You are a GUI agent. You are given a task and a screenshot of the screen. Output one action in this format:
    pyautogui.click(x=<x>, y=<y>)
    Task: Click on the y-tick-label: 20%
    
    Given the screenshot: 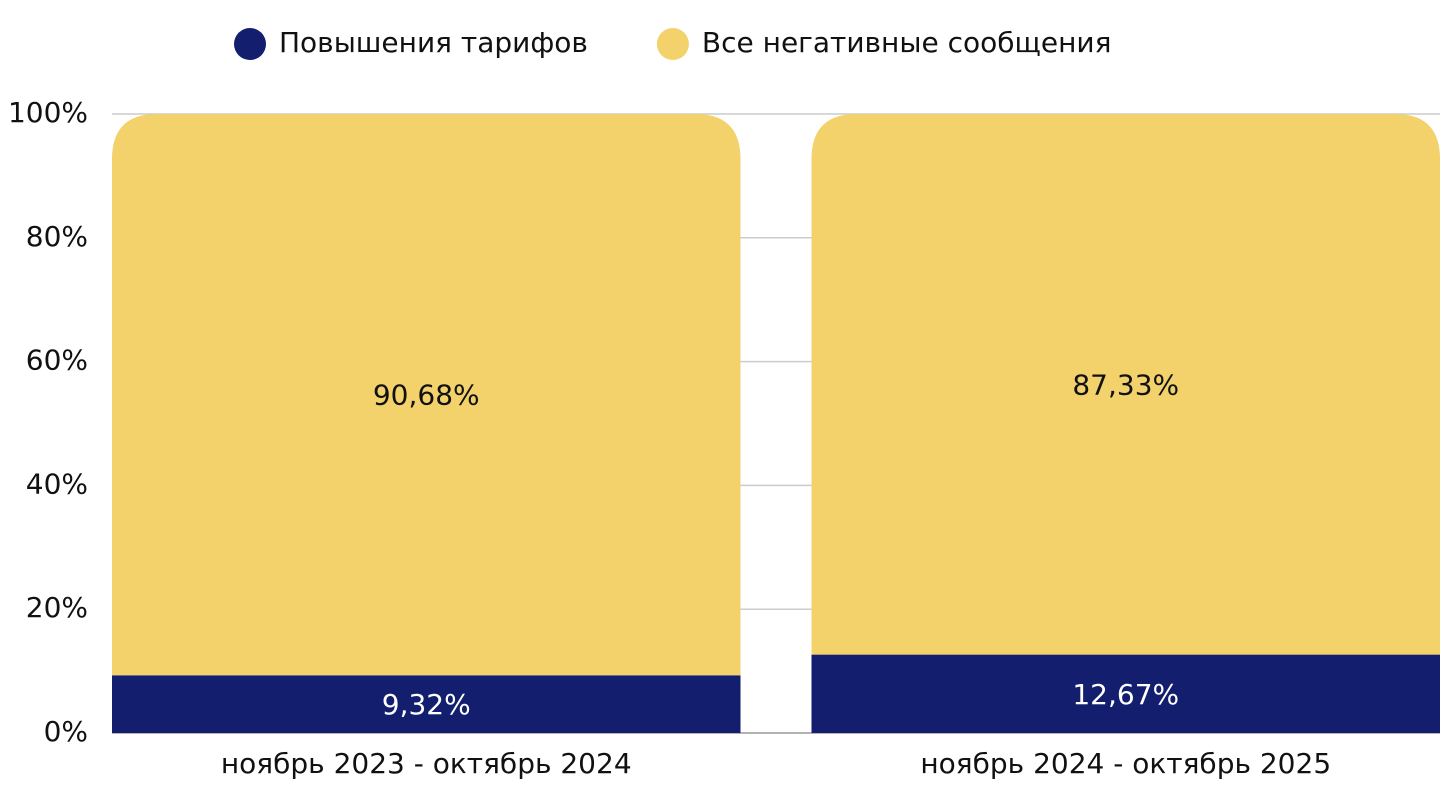 What is the action you would take?
    pyautogui.click(x=57, y=607)
    